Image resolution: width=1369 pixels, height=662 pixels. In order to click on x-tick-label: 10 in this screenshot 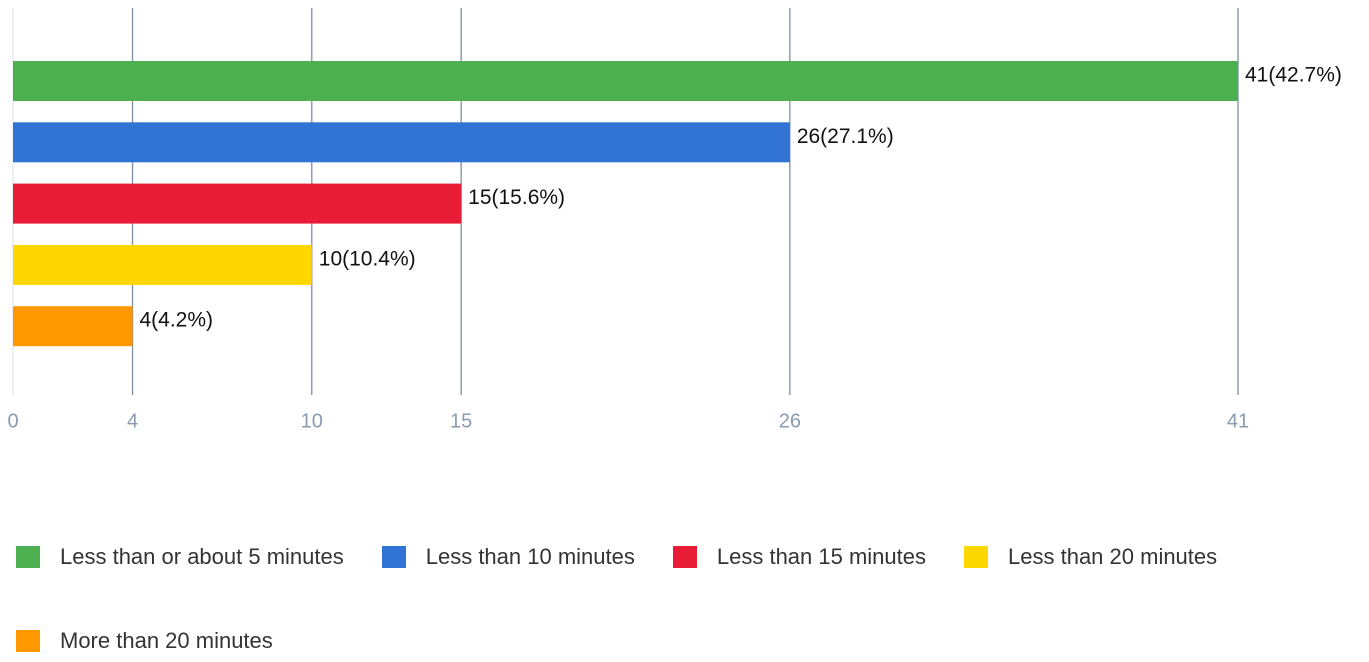, I will do `click(312, 421)`.